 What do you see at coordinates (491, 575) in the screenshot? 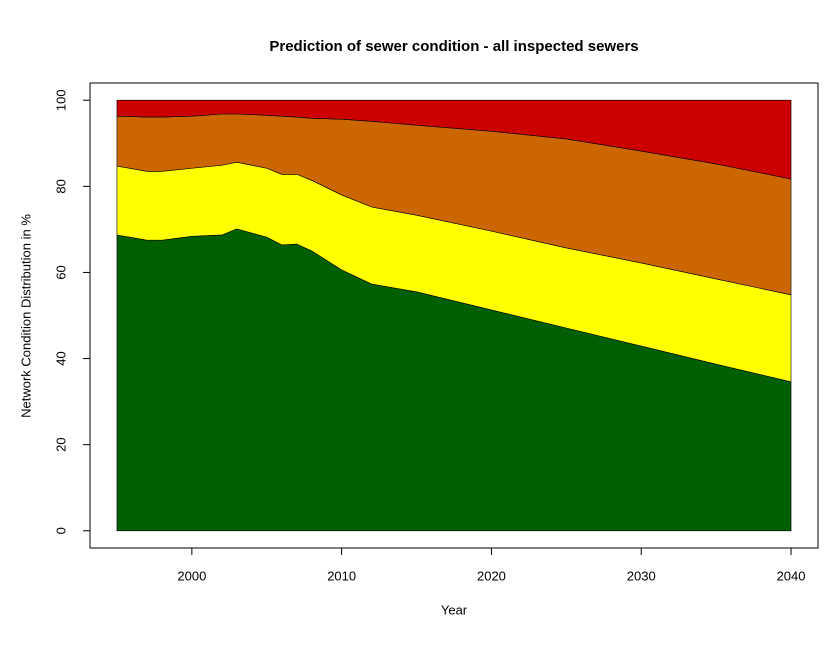
I see `x-tick-label: 2020` at bounding box center [491, 575].